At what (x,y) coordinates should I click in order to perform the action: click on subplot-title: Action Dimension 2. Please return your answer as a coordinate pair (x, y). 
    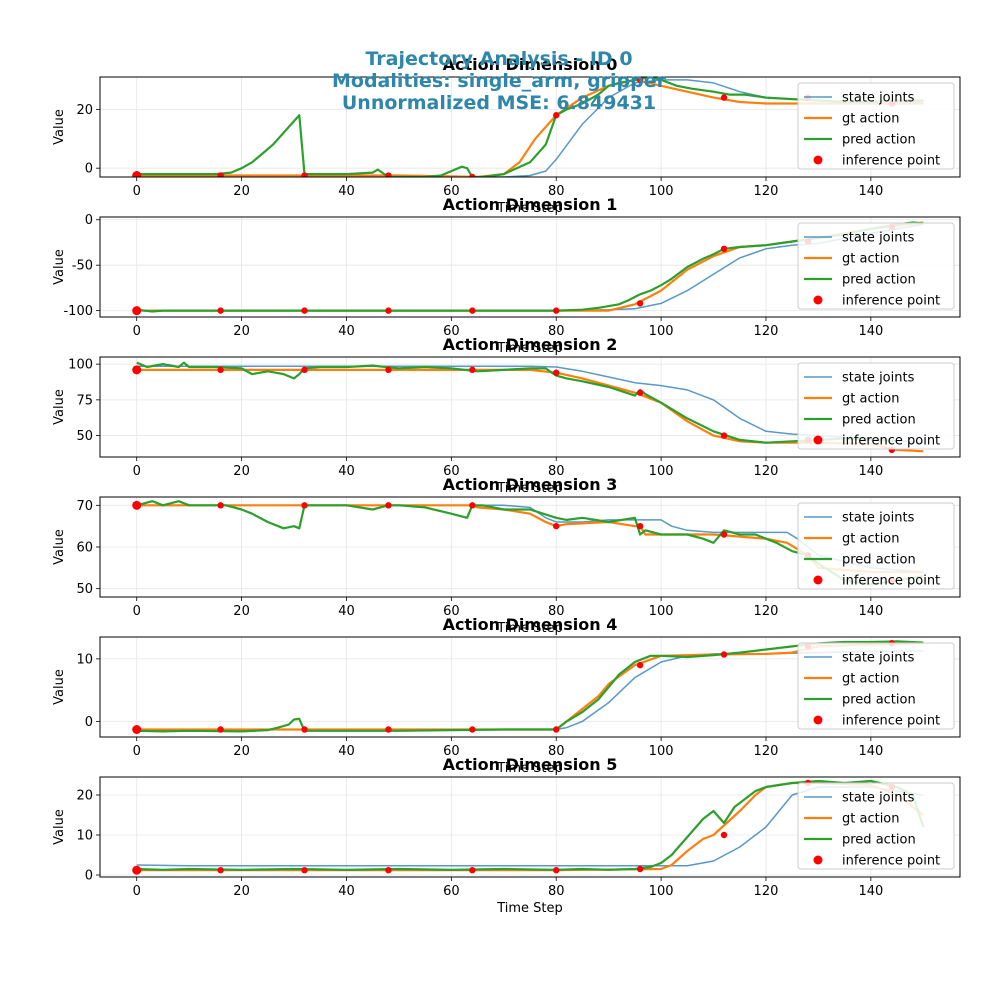
    Looking at the image, I should click on (530, 344).